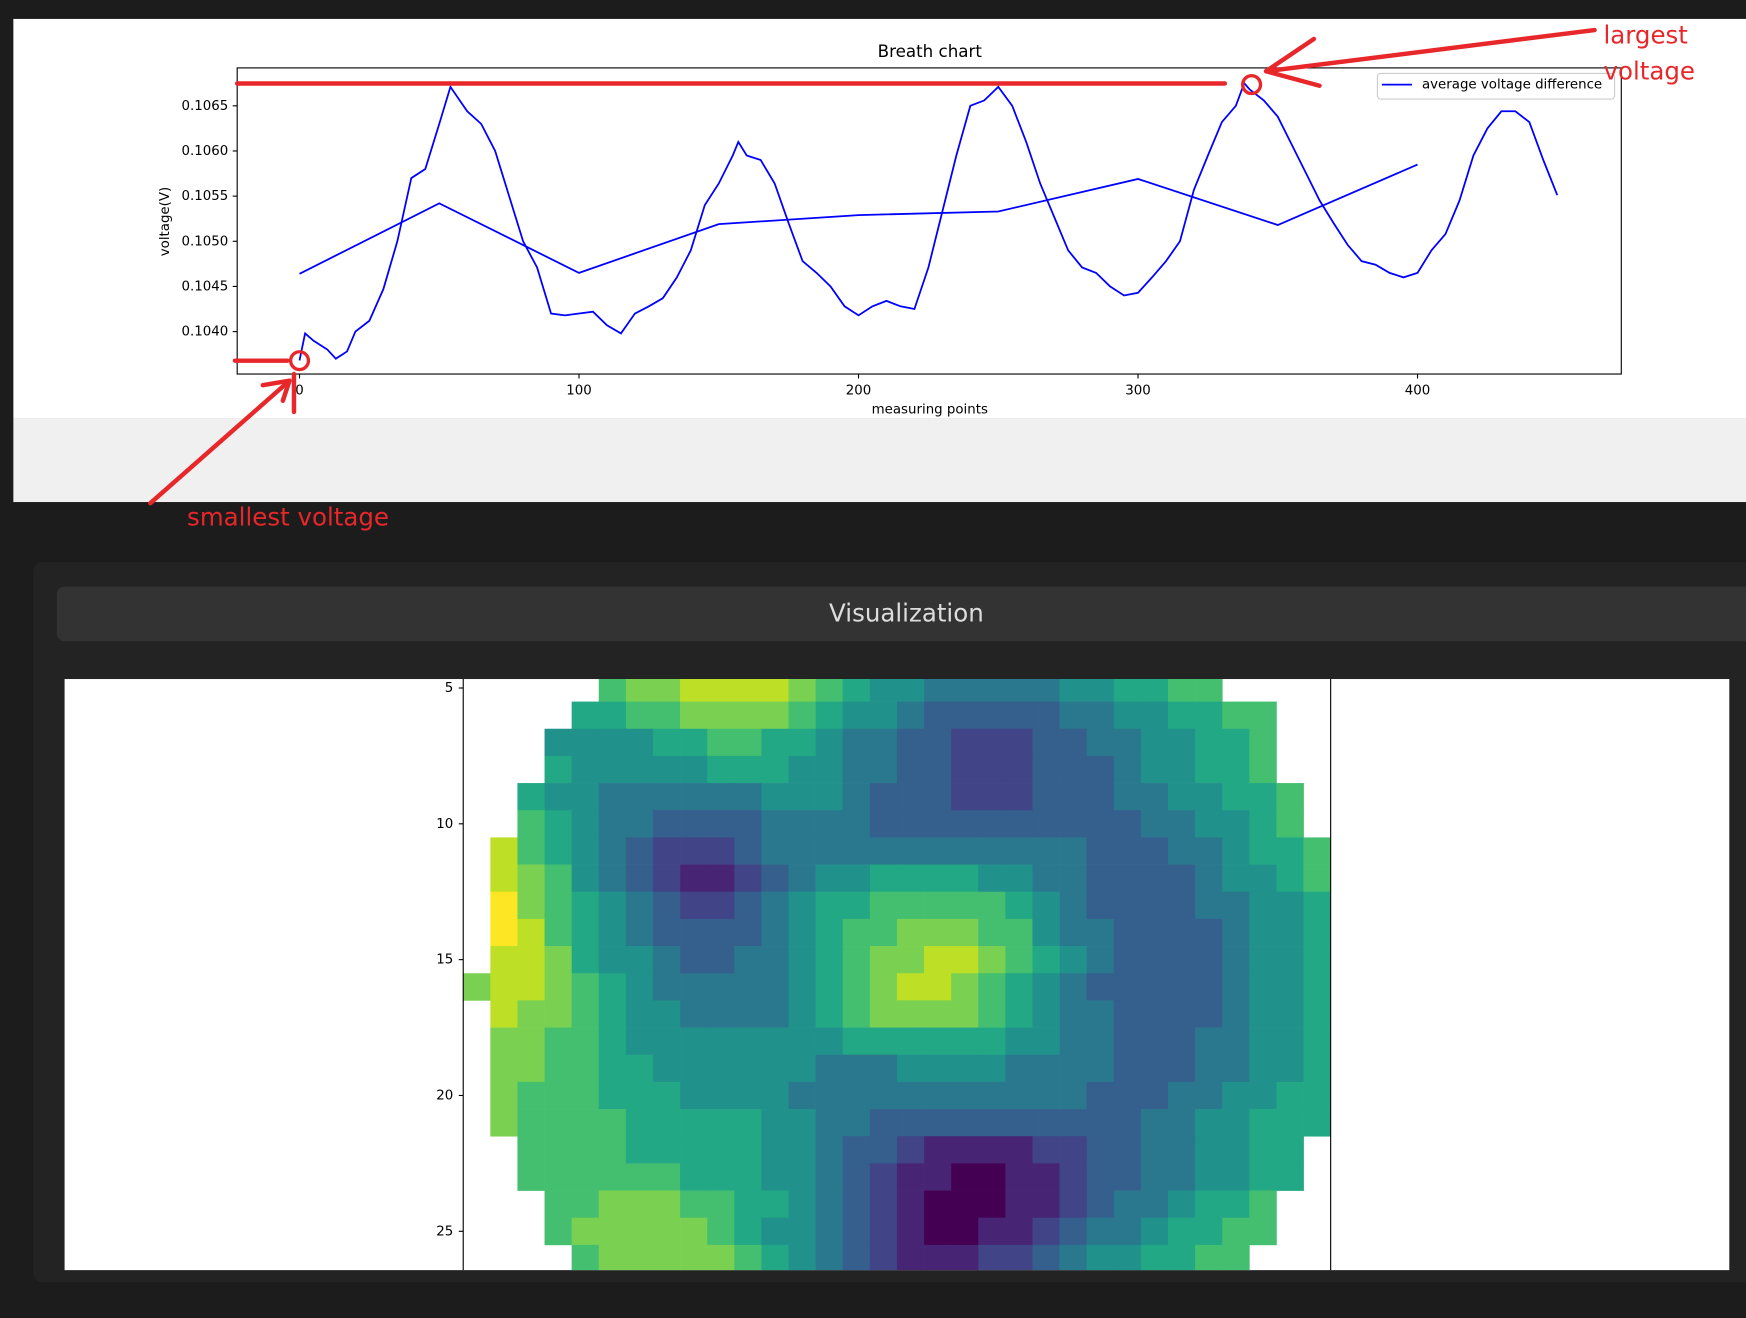  I want to click on x-tick-label: 0, so click(299, 391).